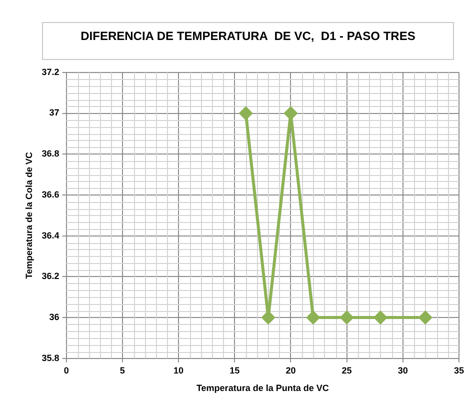 This screenshot has height=409, width=473. What do you see at coordinates (51, 194) in the screenshot?
I see `y-tick-label: 36.6` at bounding box center [51, 194].